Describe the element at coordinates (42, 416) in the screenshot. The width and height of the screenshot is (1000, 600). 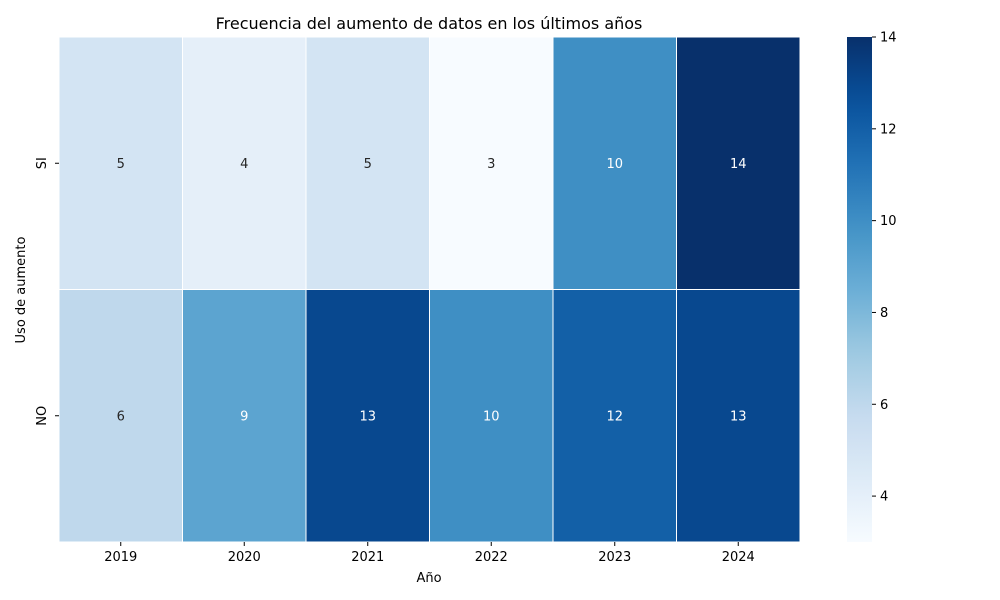
I see `y-tick-label: NO` at that location.